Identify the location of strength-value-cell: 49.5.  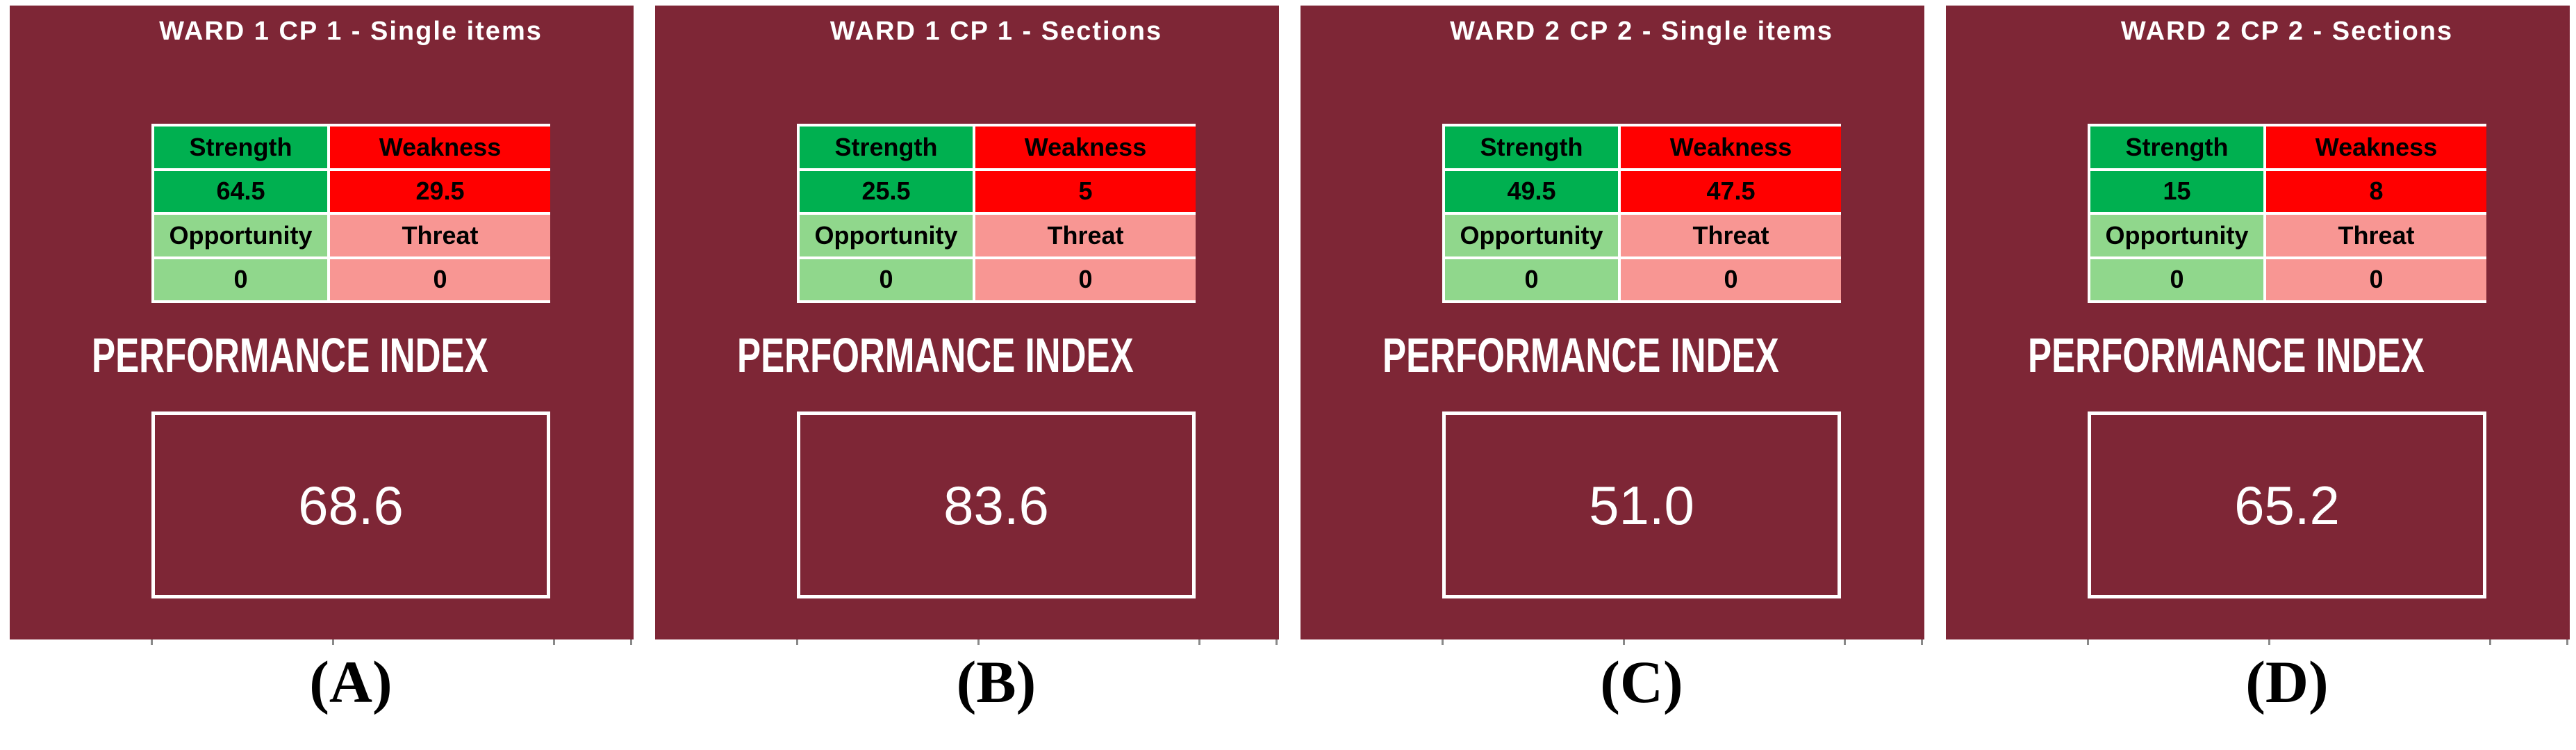
(1532, 191).